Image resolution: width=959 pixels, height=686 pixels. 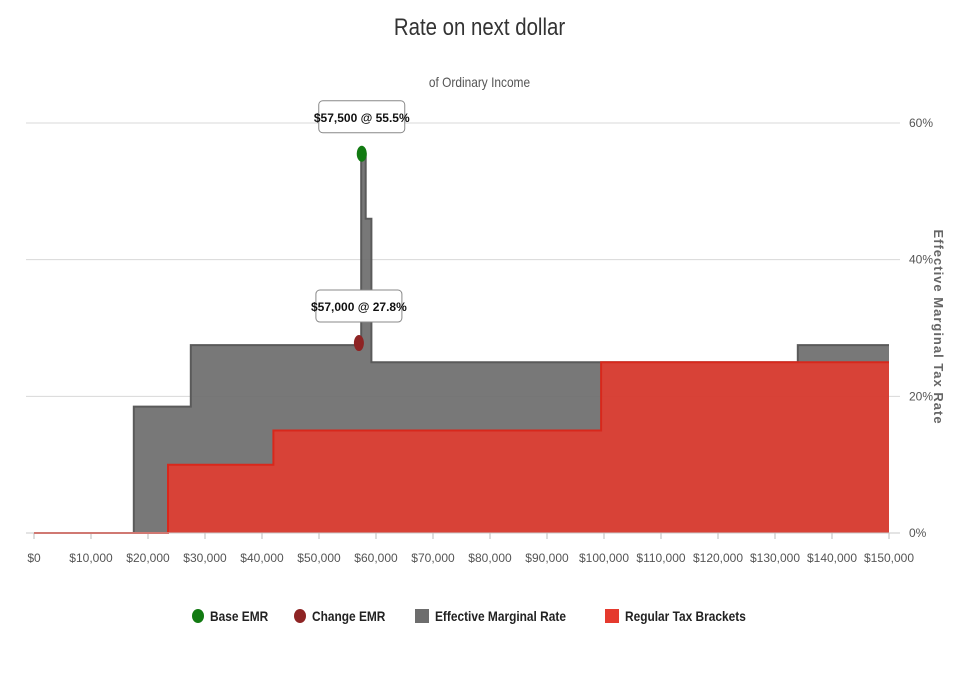 What do you see at coordinates (832, 558) in the screenshot?
I see `x-tick-label: $140,000` at bounding box center [832, 558].